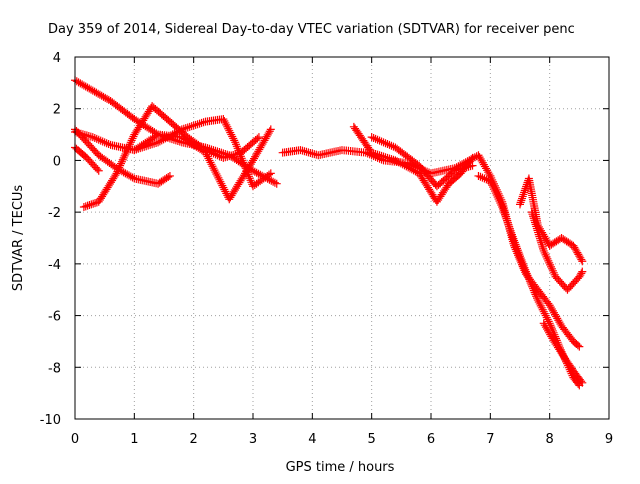 The height and width of the screenshot is (484, 640). I want to click on y-tick-label: -6, so click(54, 317).